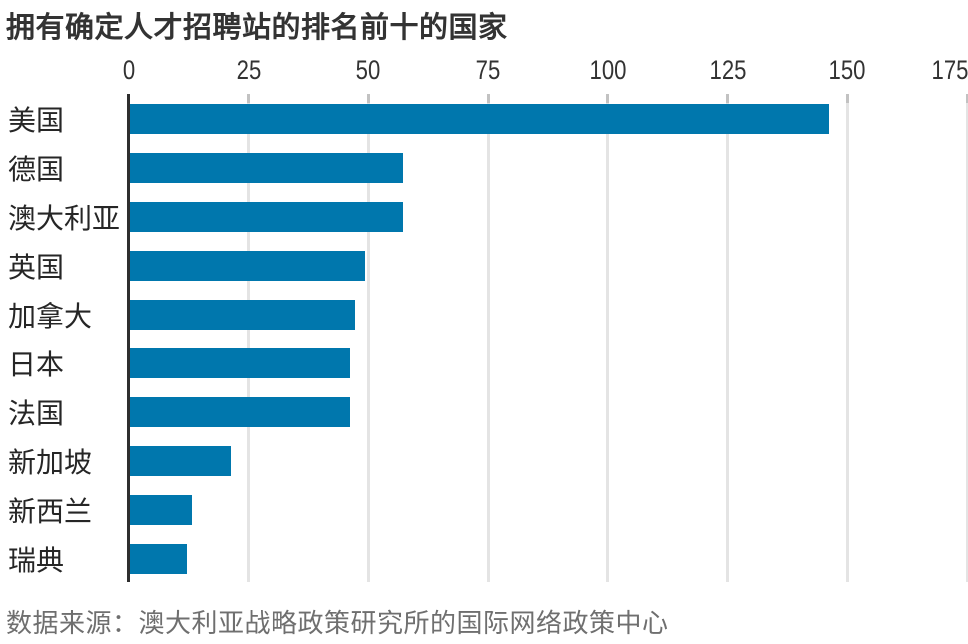 The image size is (968, 644). Describe the element at coordinates (36, 169) in the screenshot. I see `category-label-2: 德国` at that location.